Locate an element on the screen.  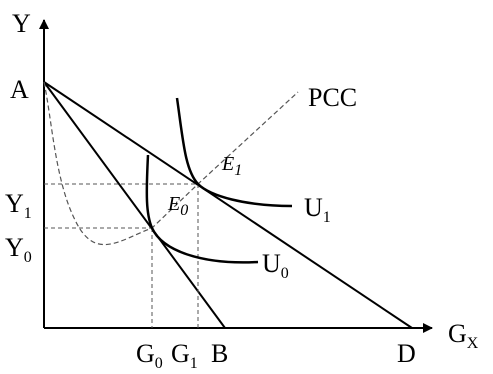
point-a-label: A is located at coordinates (19, 89).